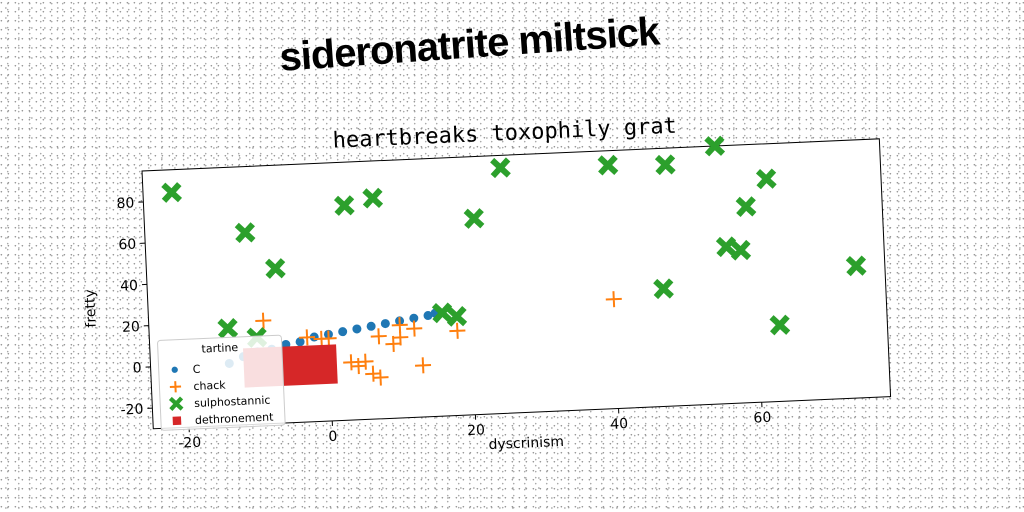  Describe the element at coordinates (131, 327) in the screenshot. I see `y-tick-label: 20` at that location.